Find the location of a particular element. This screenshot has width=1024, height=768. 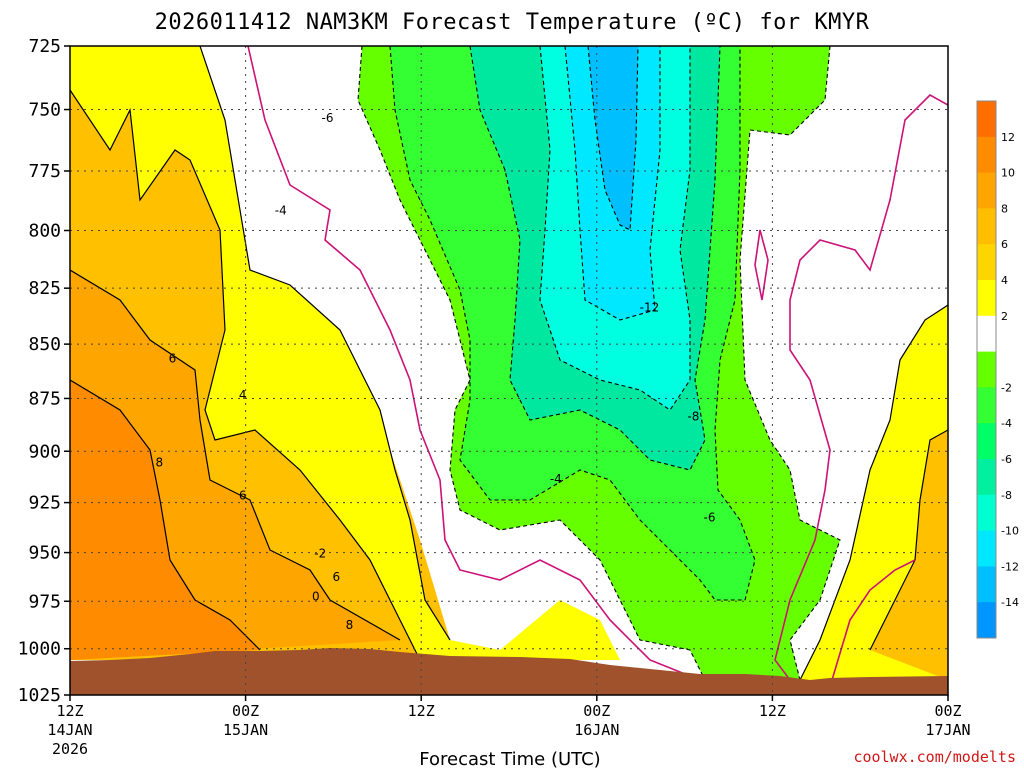

colorbar-label: 8 is located at coordinates (1004, 208).